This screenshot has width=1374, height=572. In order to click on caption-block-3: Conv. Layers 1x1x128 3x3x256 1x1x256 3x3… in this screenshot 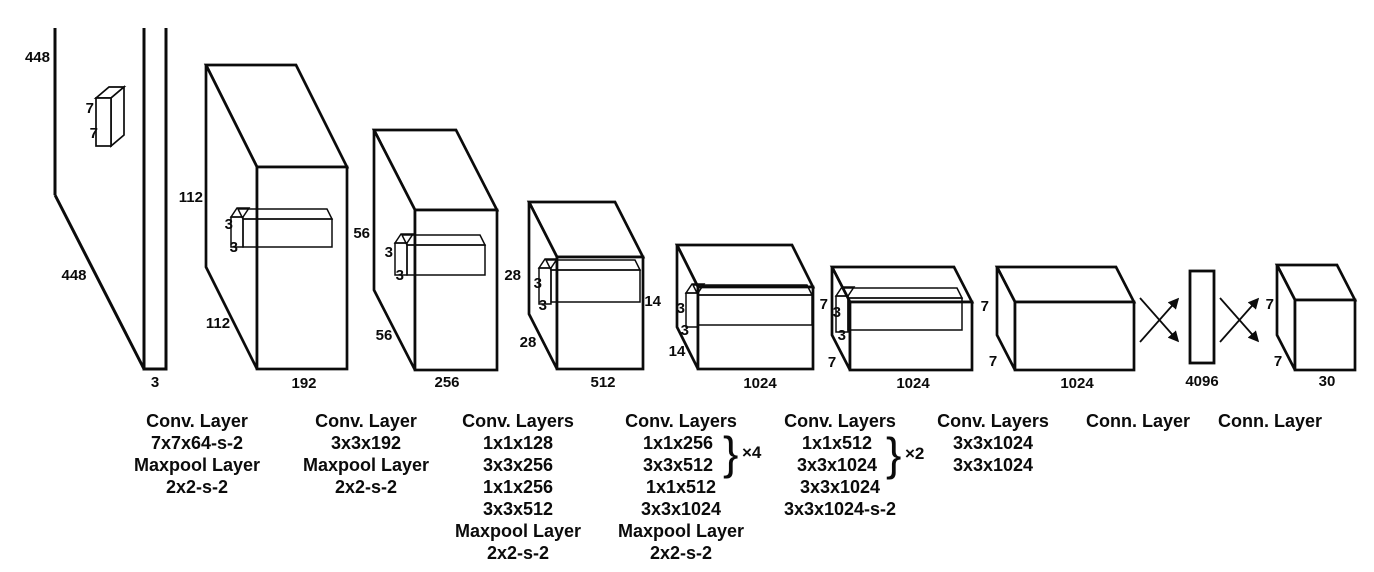, I will do `click(518, 487)`.